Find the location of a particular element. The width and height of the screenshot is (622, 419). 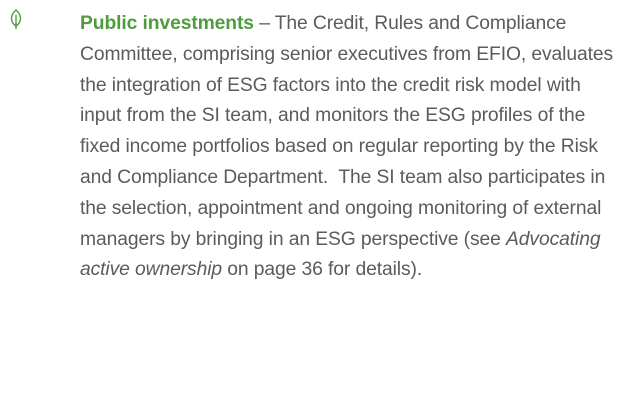

body-text-end: on page 36 for details). is located at coordinates (322, 270).